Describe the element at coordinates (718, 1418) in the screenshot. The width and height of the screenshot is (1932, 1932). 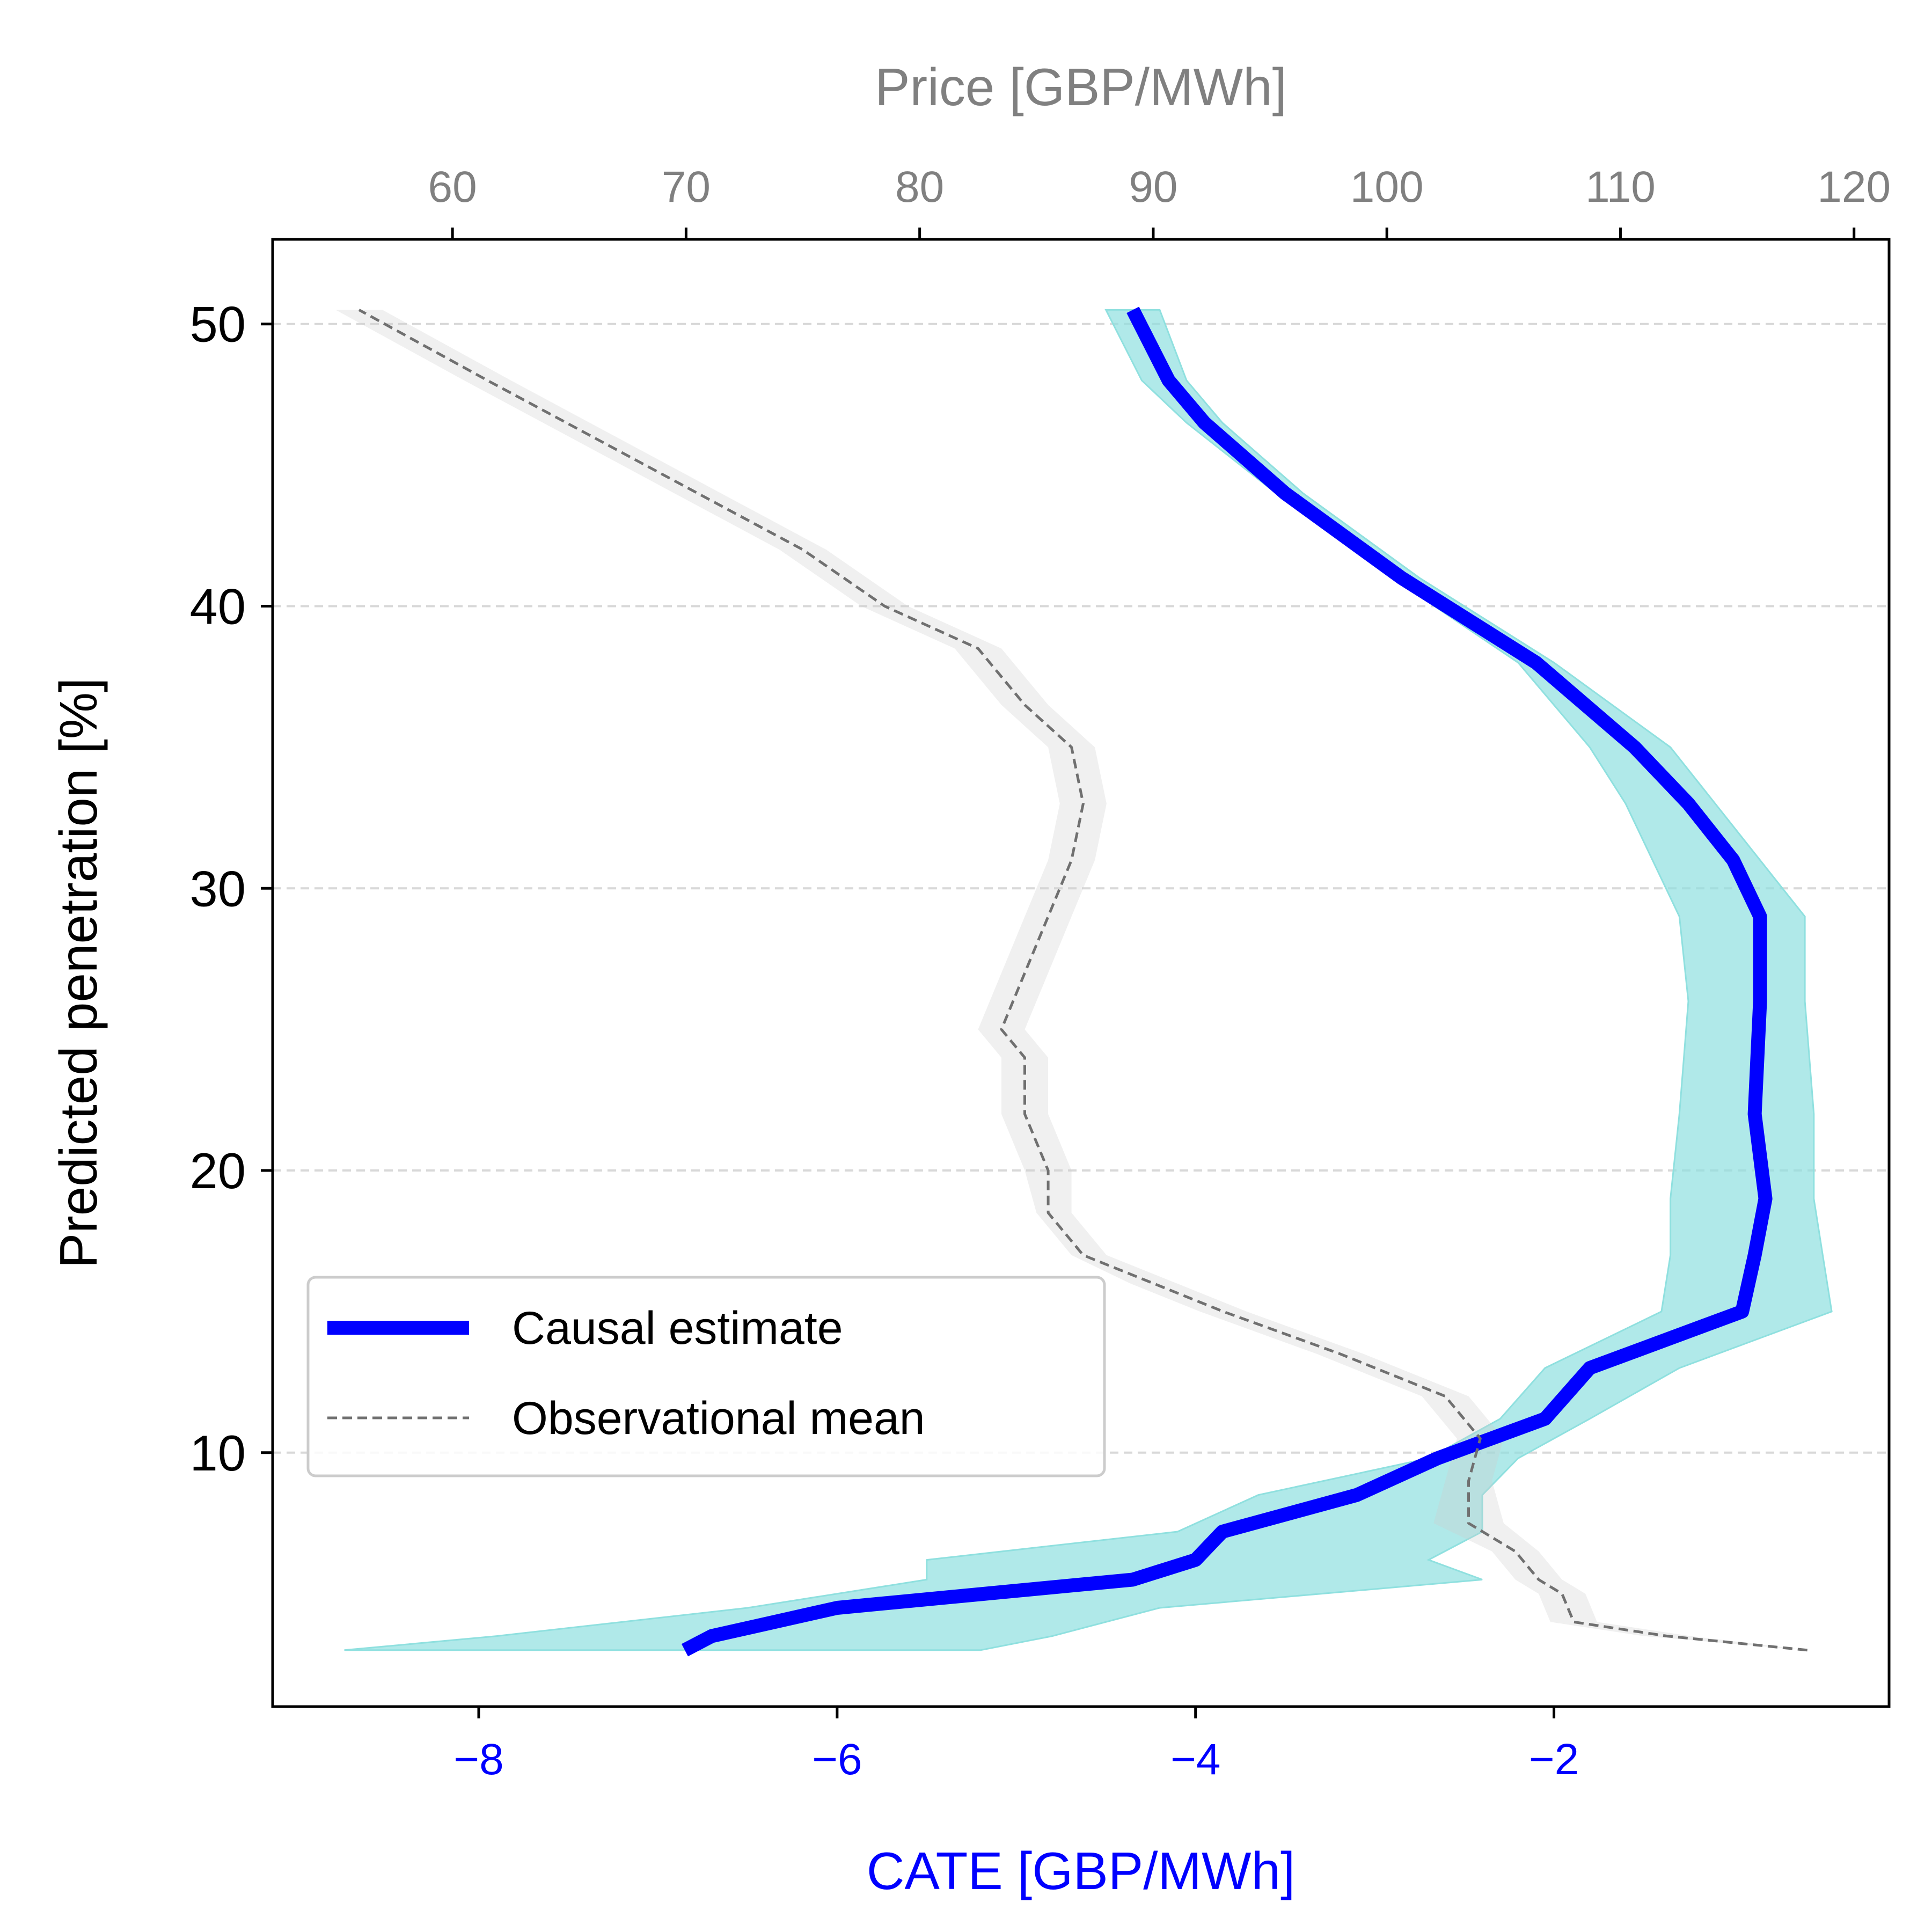
I see `legend-label-observational: Observational mean` at that location.